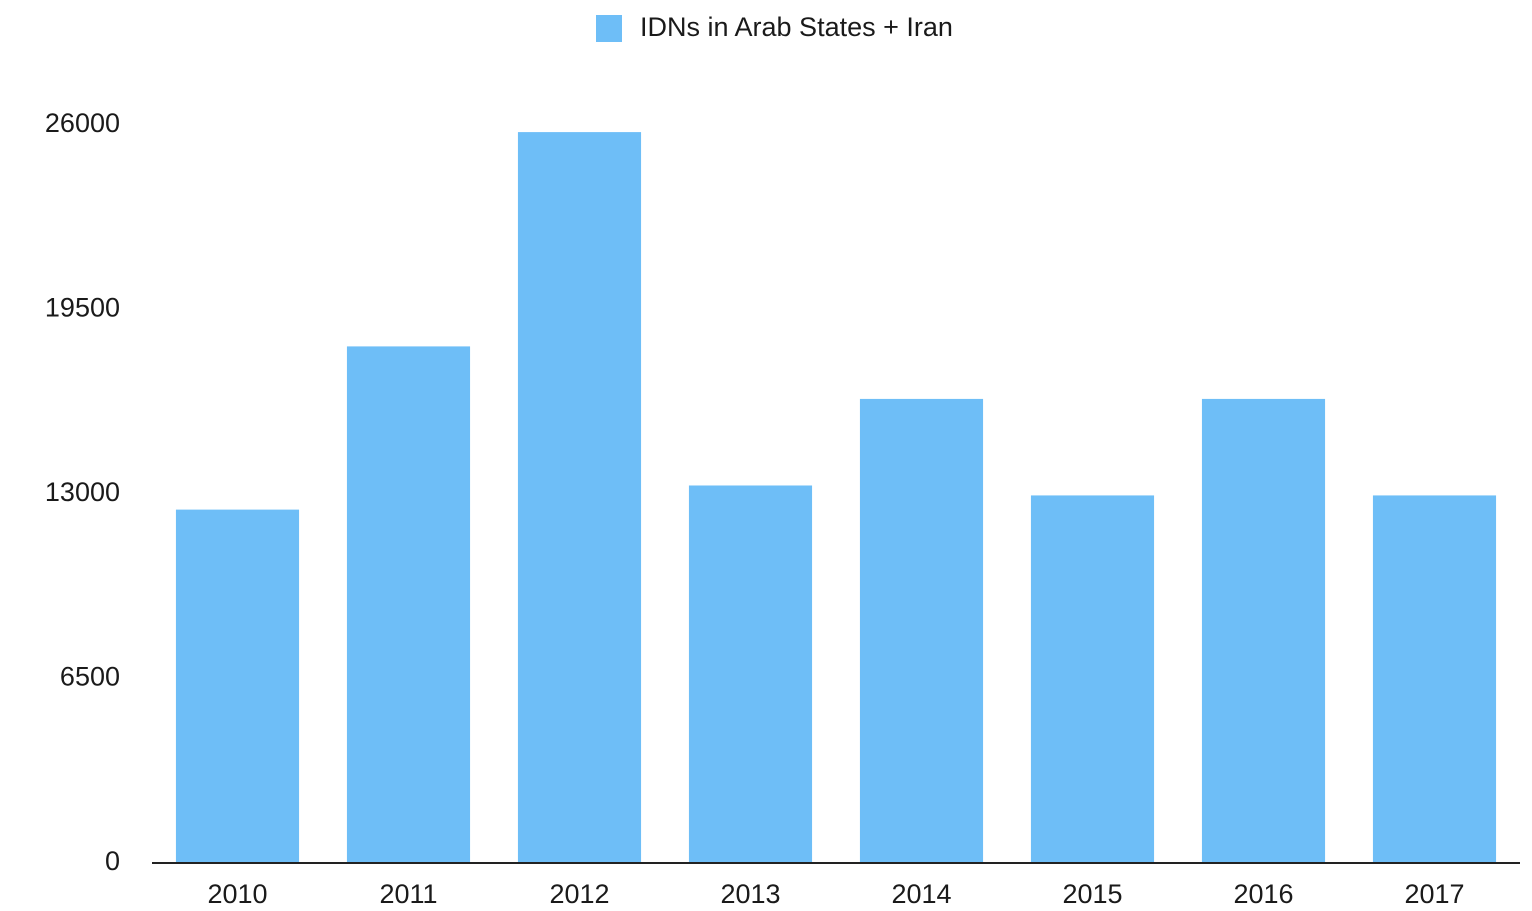 The image size is (1532, 911). What do you see at coordinates (609, 28) in the screenshot?
I see `legend-swatch` at bounding box center [609, 28].